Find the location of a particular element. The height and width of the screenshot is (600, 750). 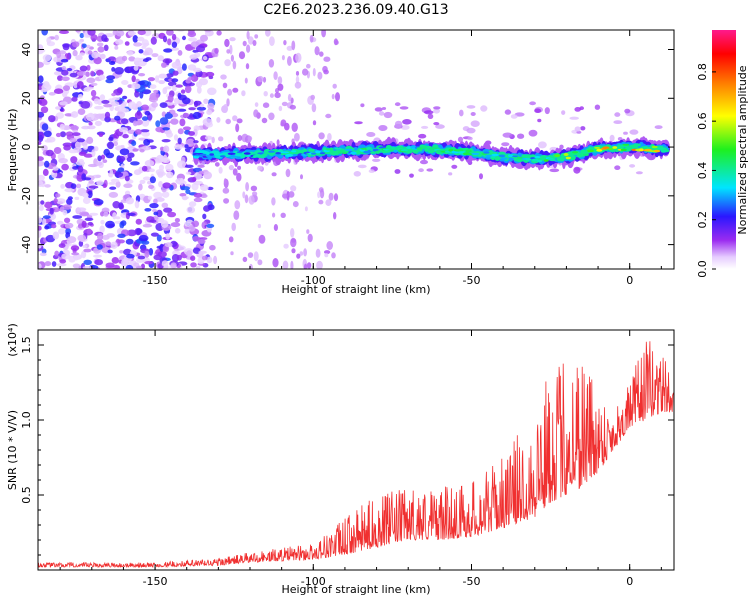

y-tick-label: 1.5 is located at coordinates (26, 345).